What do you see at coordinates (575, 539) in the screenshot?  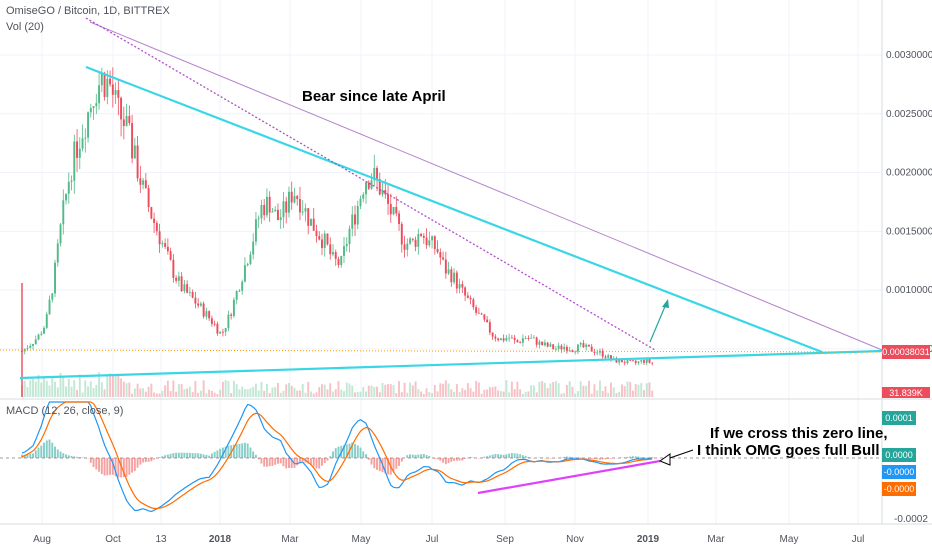 I see `time-tick-label: Nov` at bounding box center [575, 539].